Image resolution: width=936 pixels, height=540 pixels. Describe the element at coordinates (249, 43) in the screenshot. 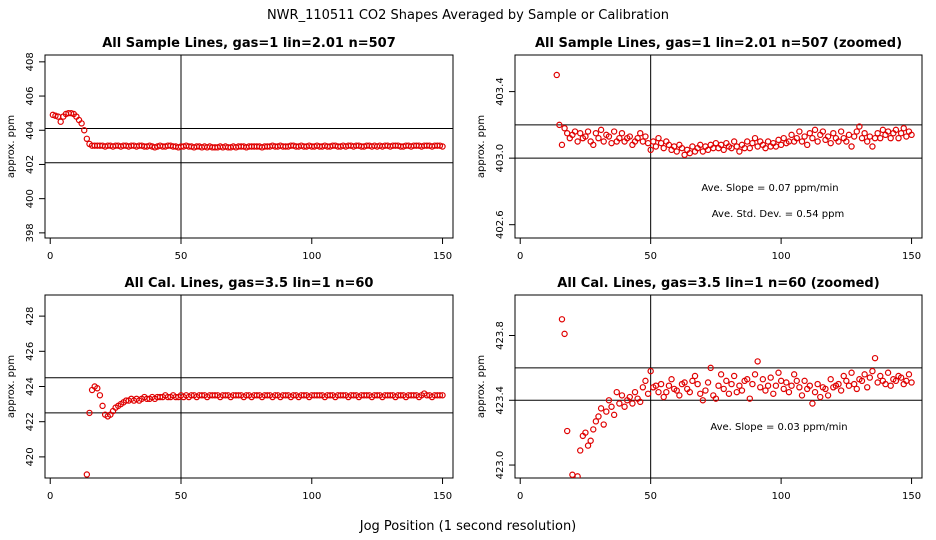

I see `panel-title: All Sample Lines, gas=1 lin=2.01 n=507` at that location.